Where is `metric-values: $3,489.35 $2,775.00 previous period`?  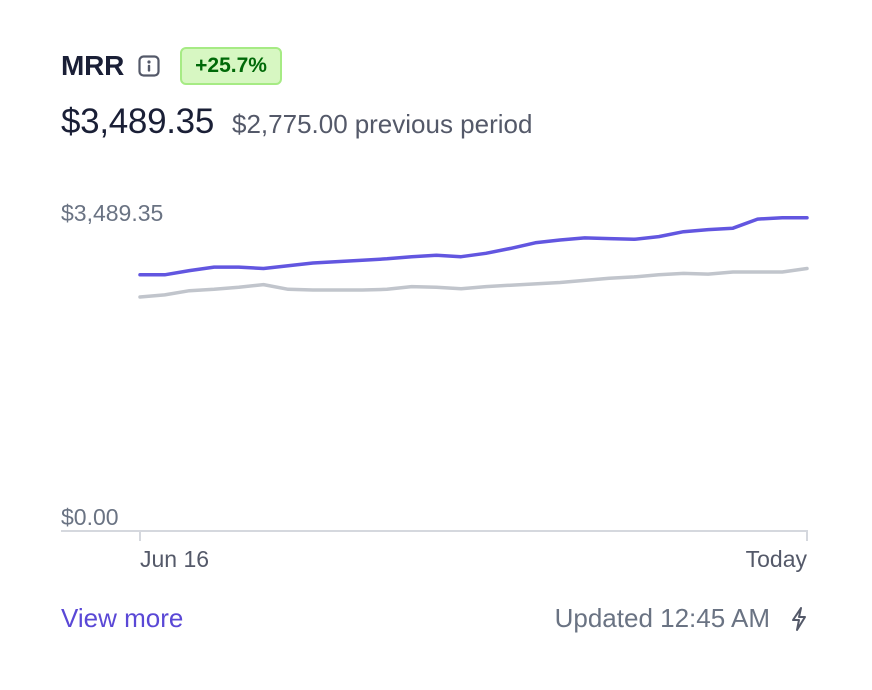 metric-values: $3,489.35 $2,775.00 previous period is located at coordinates (296, 122).